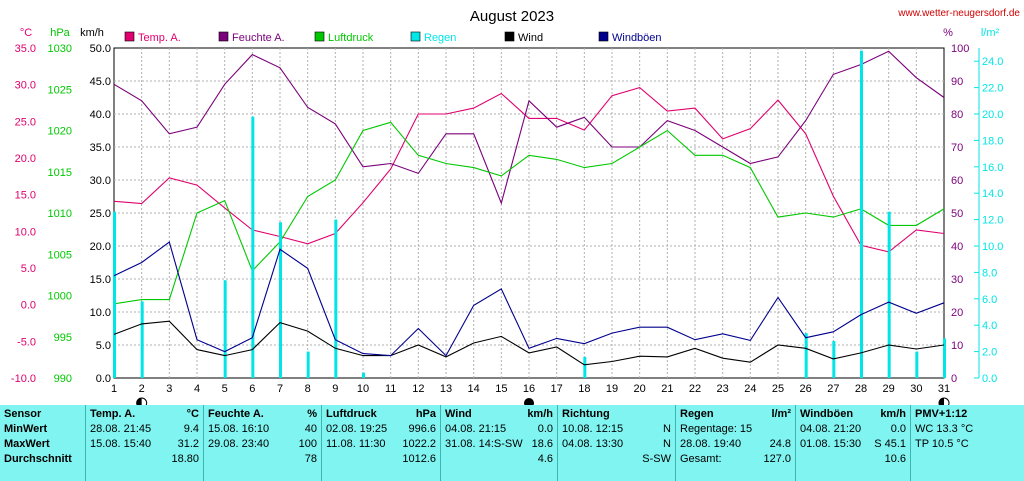 The image size is (1024, 481). Describe the element at coordinates (100, 280) in the screenshot. I see `wind-tick: 15.0` at that location.